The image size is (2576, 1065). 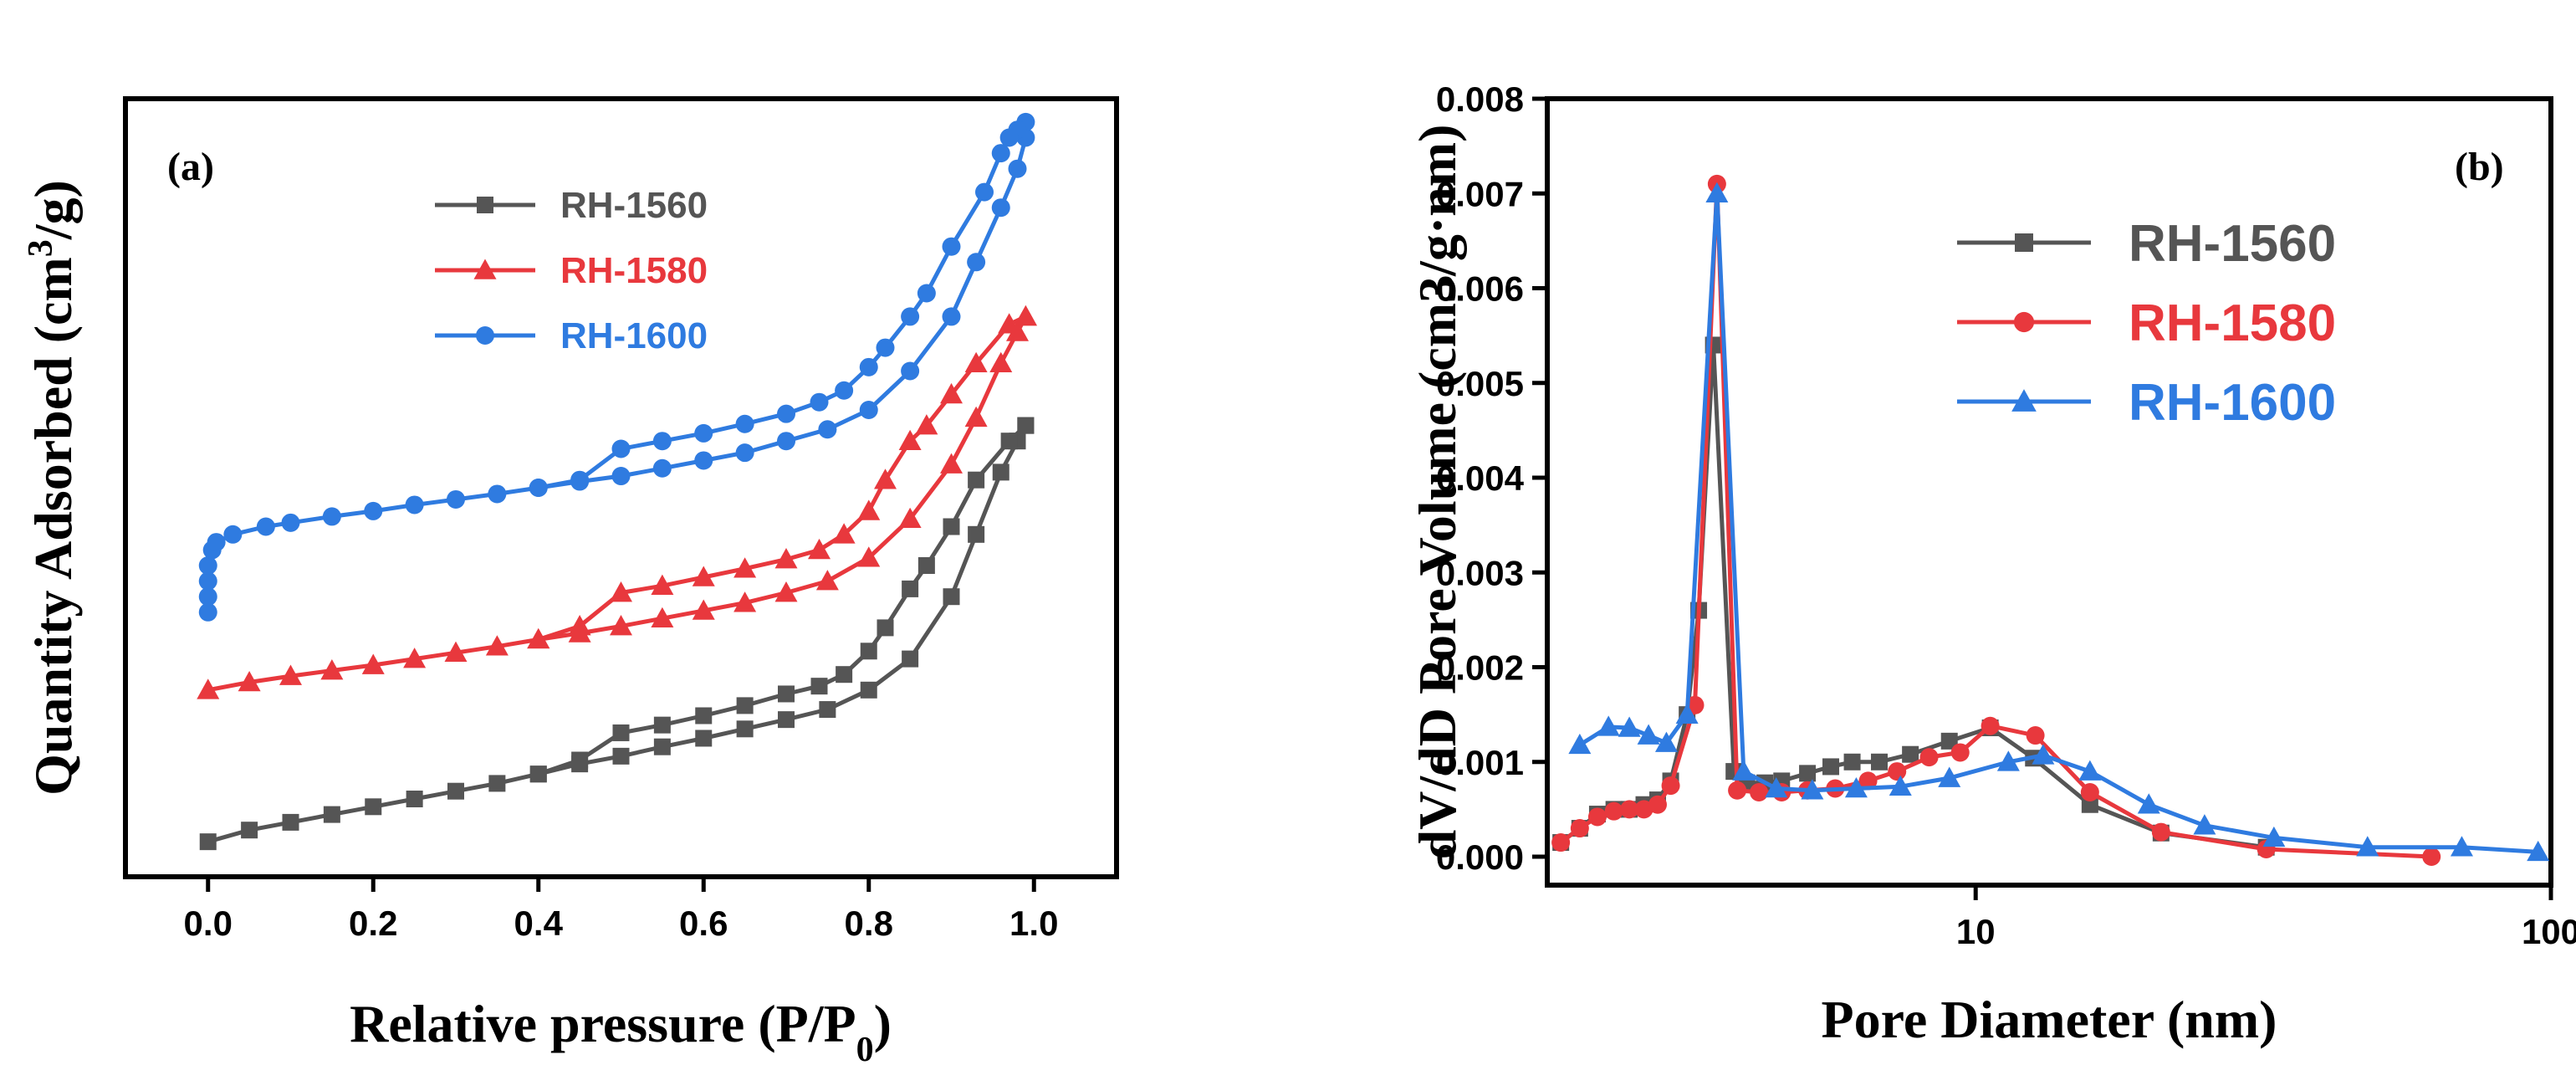 I want to click on panel-b-legend: RH-1560 RH-1580 RH-1600, so click(x=2146, y=324).